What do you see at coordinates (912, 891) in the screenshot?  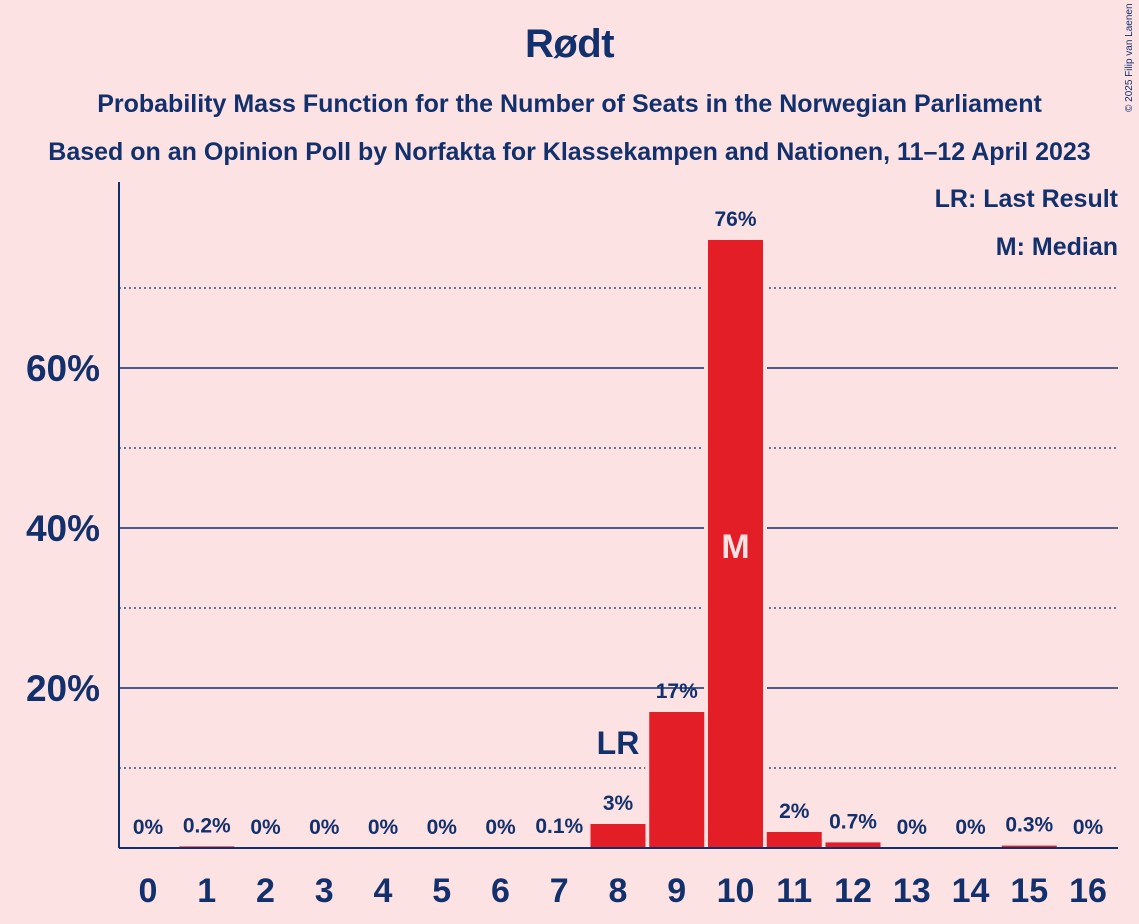 I see `x-tick-label: 13` at bounding box center [912, 891].